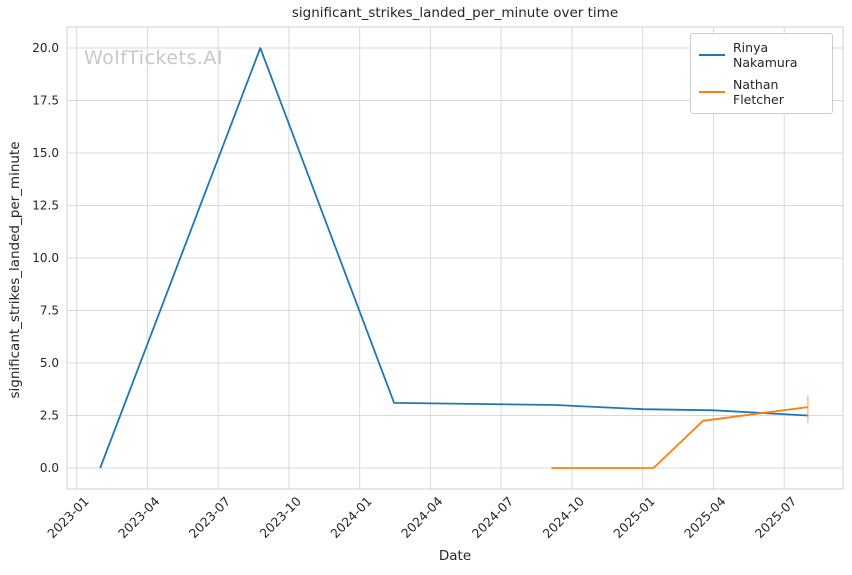 The image size is (852, 575). I want to click on y-tick-label: 15.0, so click(45, 153).